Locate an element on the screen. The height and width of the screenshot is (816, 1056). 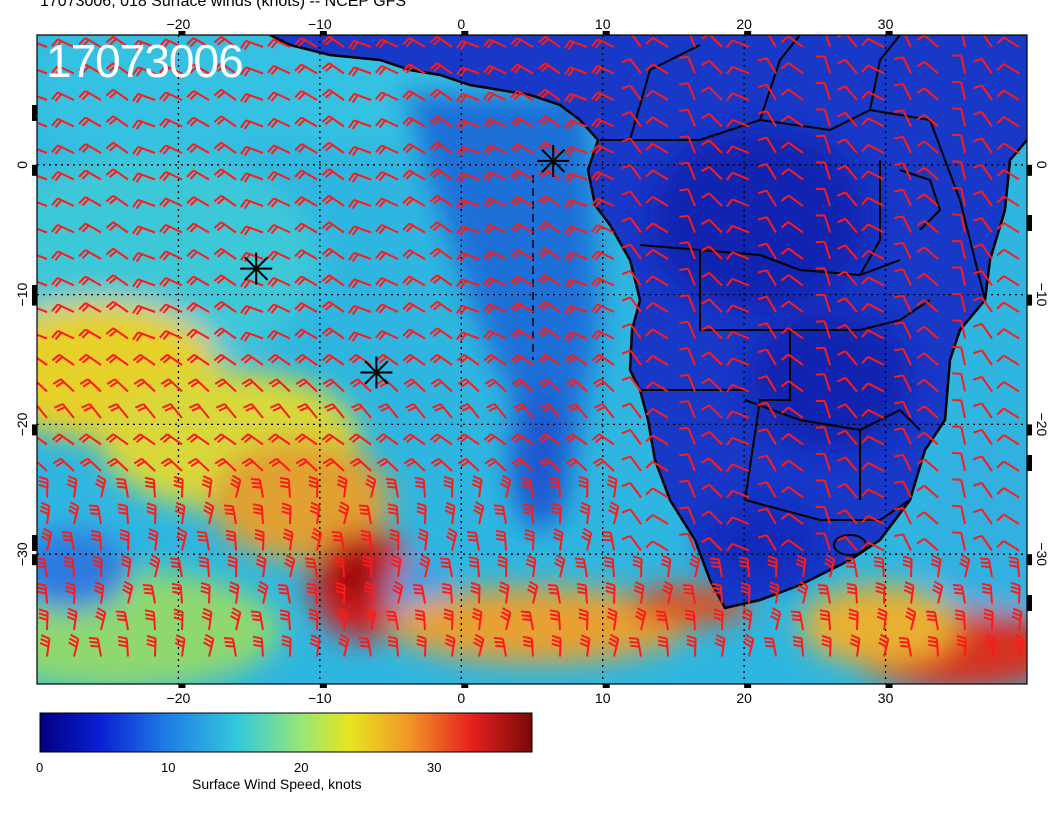
lat-tick-label-left: −10 is located at coordinates (22, 295).